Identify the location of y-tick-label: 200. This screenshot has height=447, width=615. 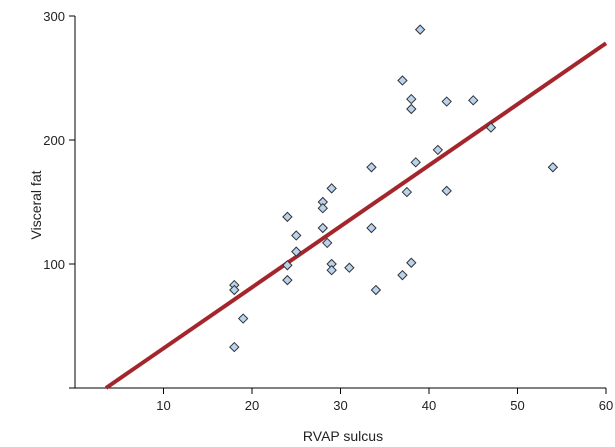
(54, 140).